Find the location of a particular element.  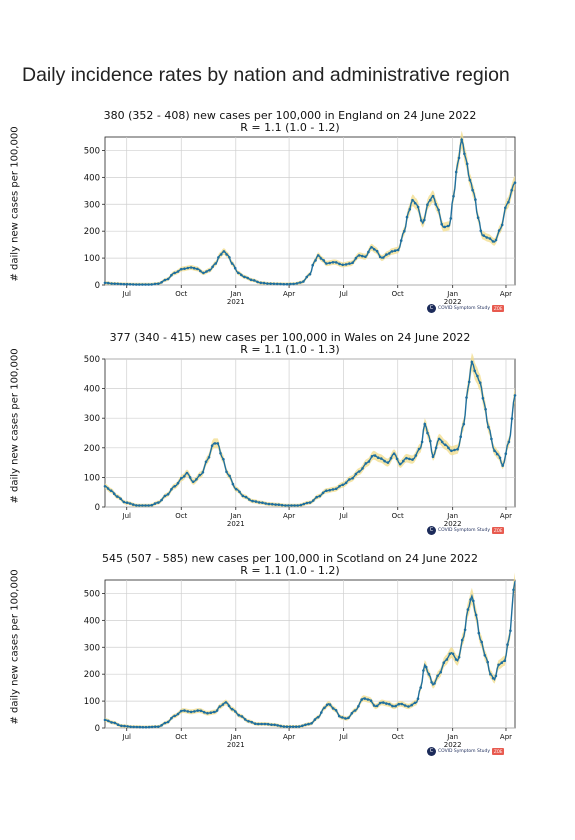

y-tick-label: 300 is located at coordinates (92, 648).